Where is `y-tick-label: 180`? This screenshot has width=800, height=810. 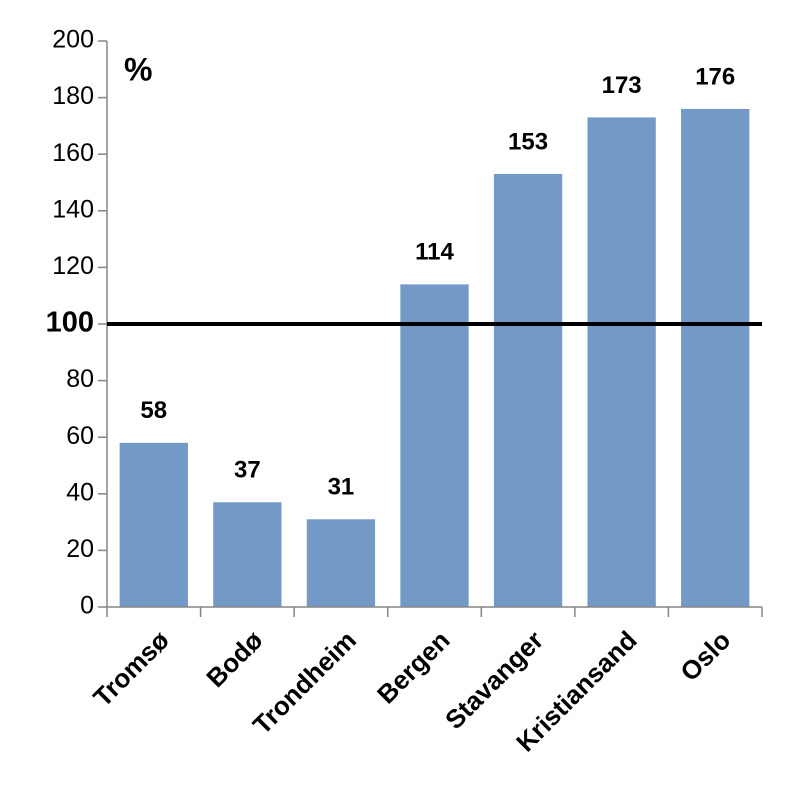
y-tick-label: 180 is located at coordinates (73, 96).